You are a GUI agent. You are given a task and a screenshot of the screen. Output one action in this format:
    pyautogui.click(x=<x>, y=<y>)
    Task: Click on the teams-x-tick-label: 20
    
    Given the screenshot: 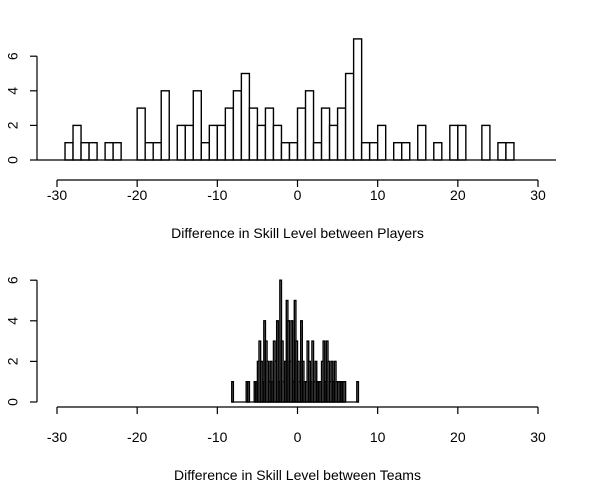 What is the action you would take?
    pyautogui.click(x=458, y=437)
    